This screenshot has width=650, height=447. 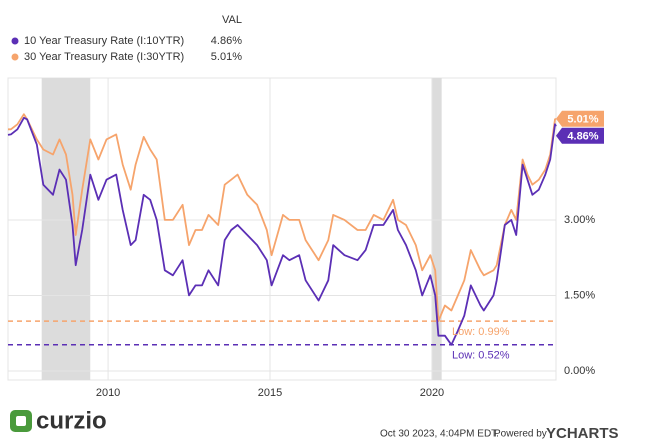 I want to click on legend-label: 10 Year Treasury Rate (I:10YTR), so click(x=104, y=41).